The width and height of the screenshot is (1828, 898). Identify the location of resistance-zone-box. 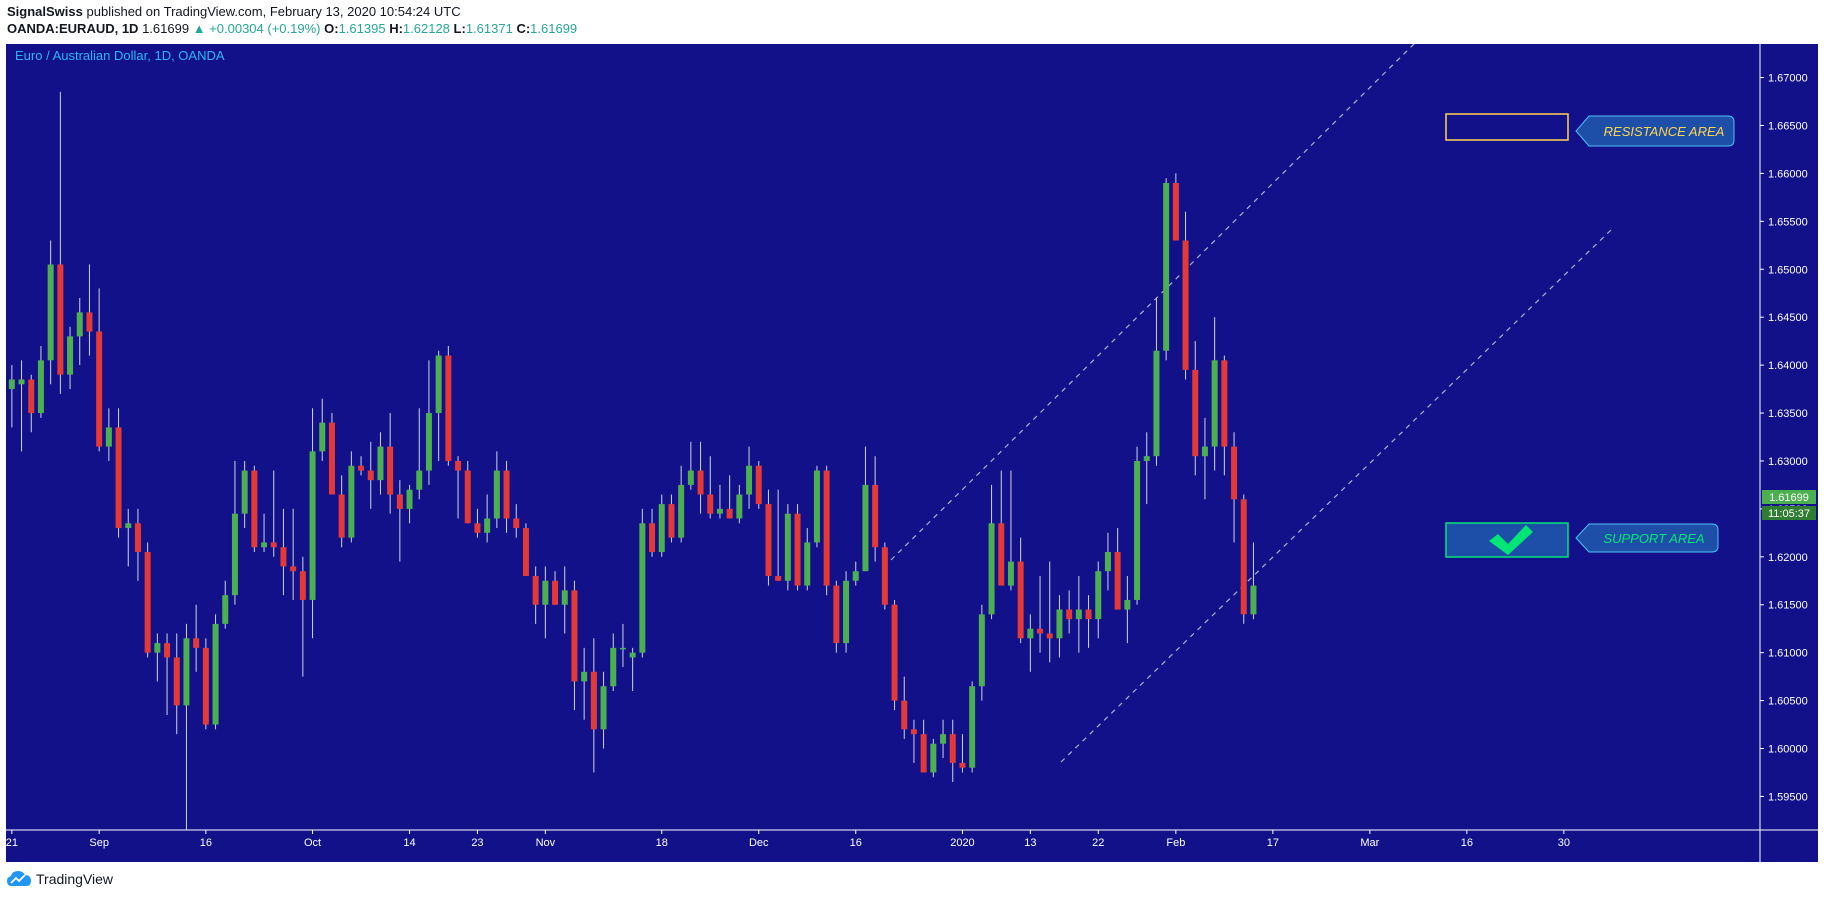
(1507, 127).